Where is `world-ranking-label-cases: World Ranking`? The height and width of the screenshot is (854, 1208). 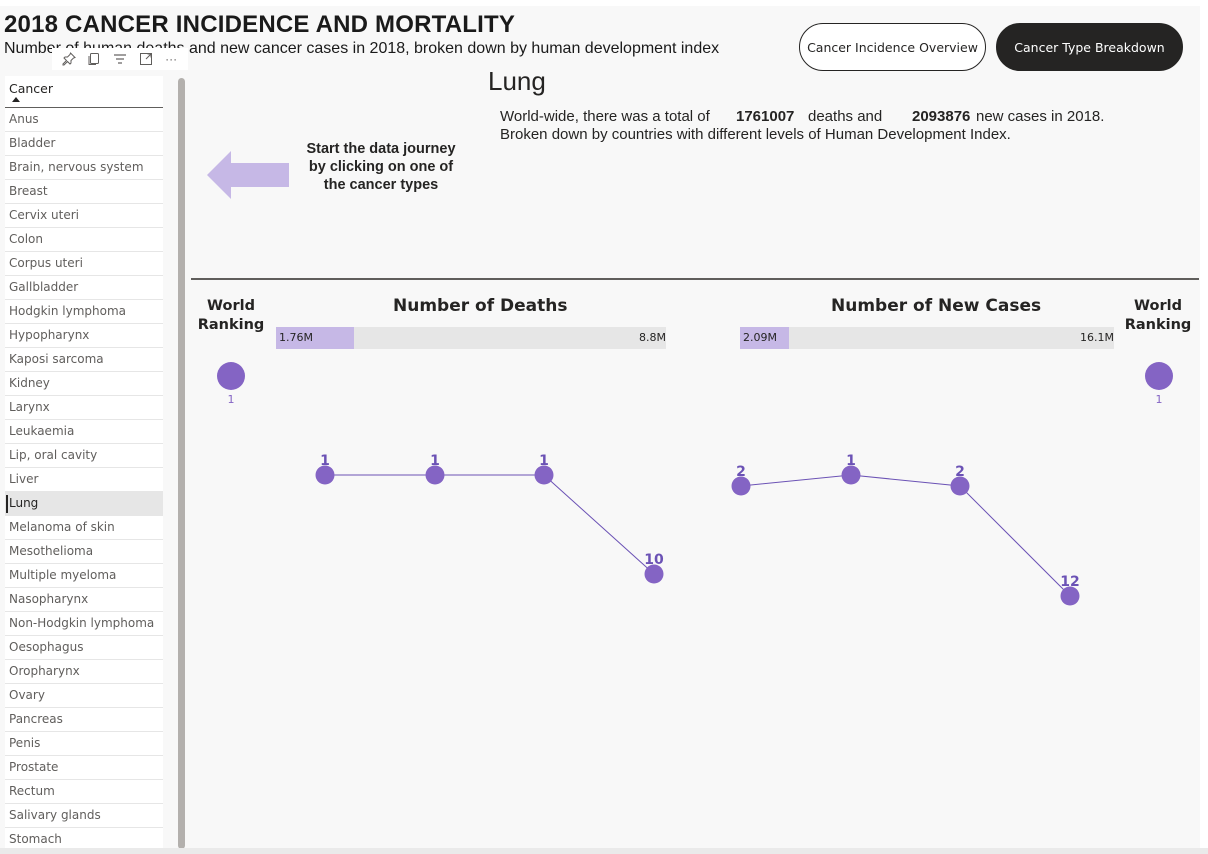
world-ranking-label-cases: World Ranking is located at coordinates (1158, 315).